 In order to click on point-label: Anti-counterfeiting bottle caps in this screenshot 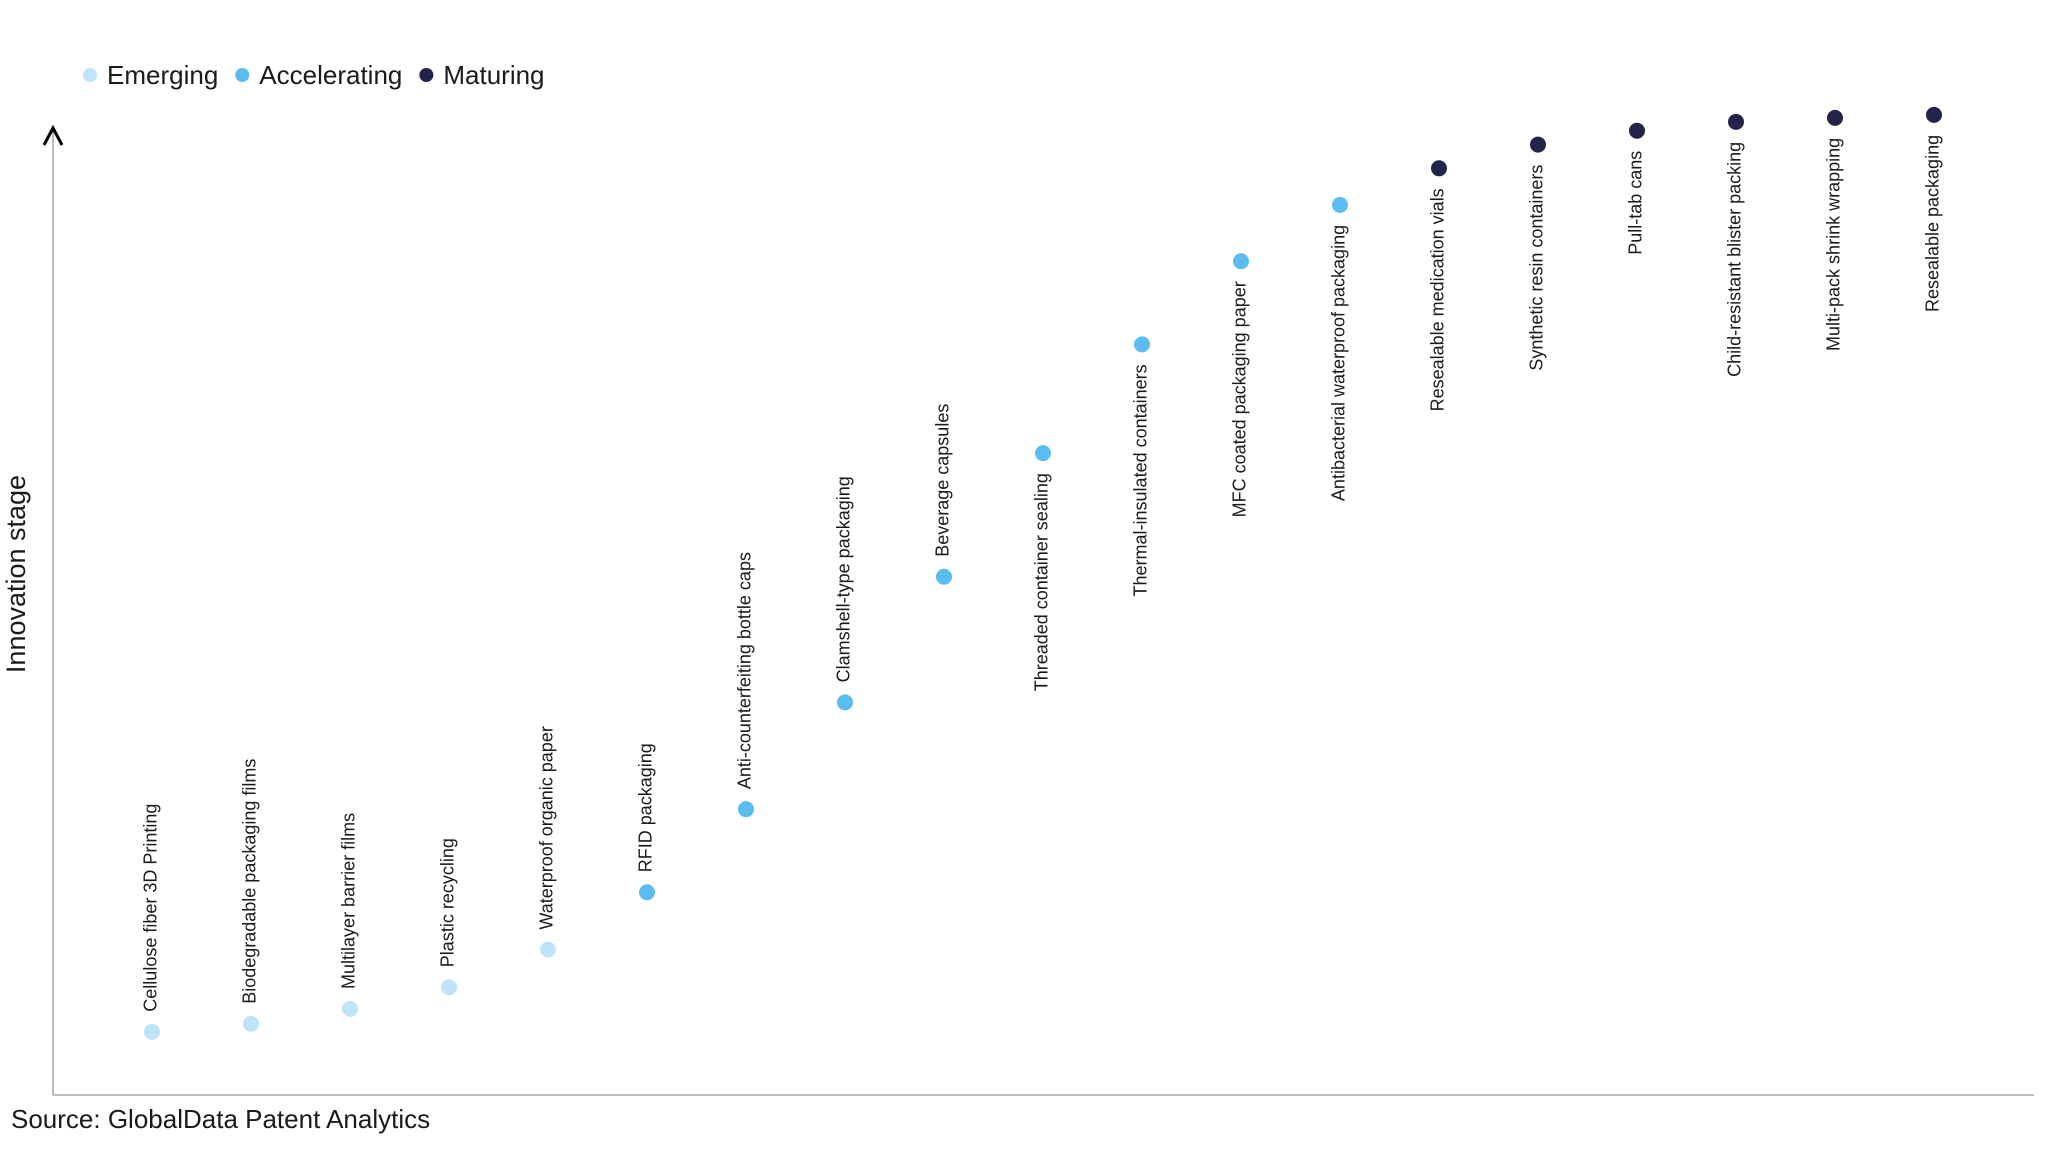, I will do `click(745, 670)`.